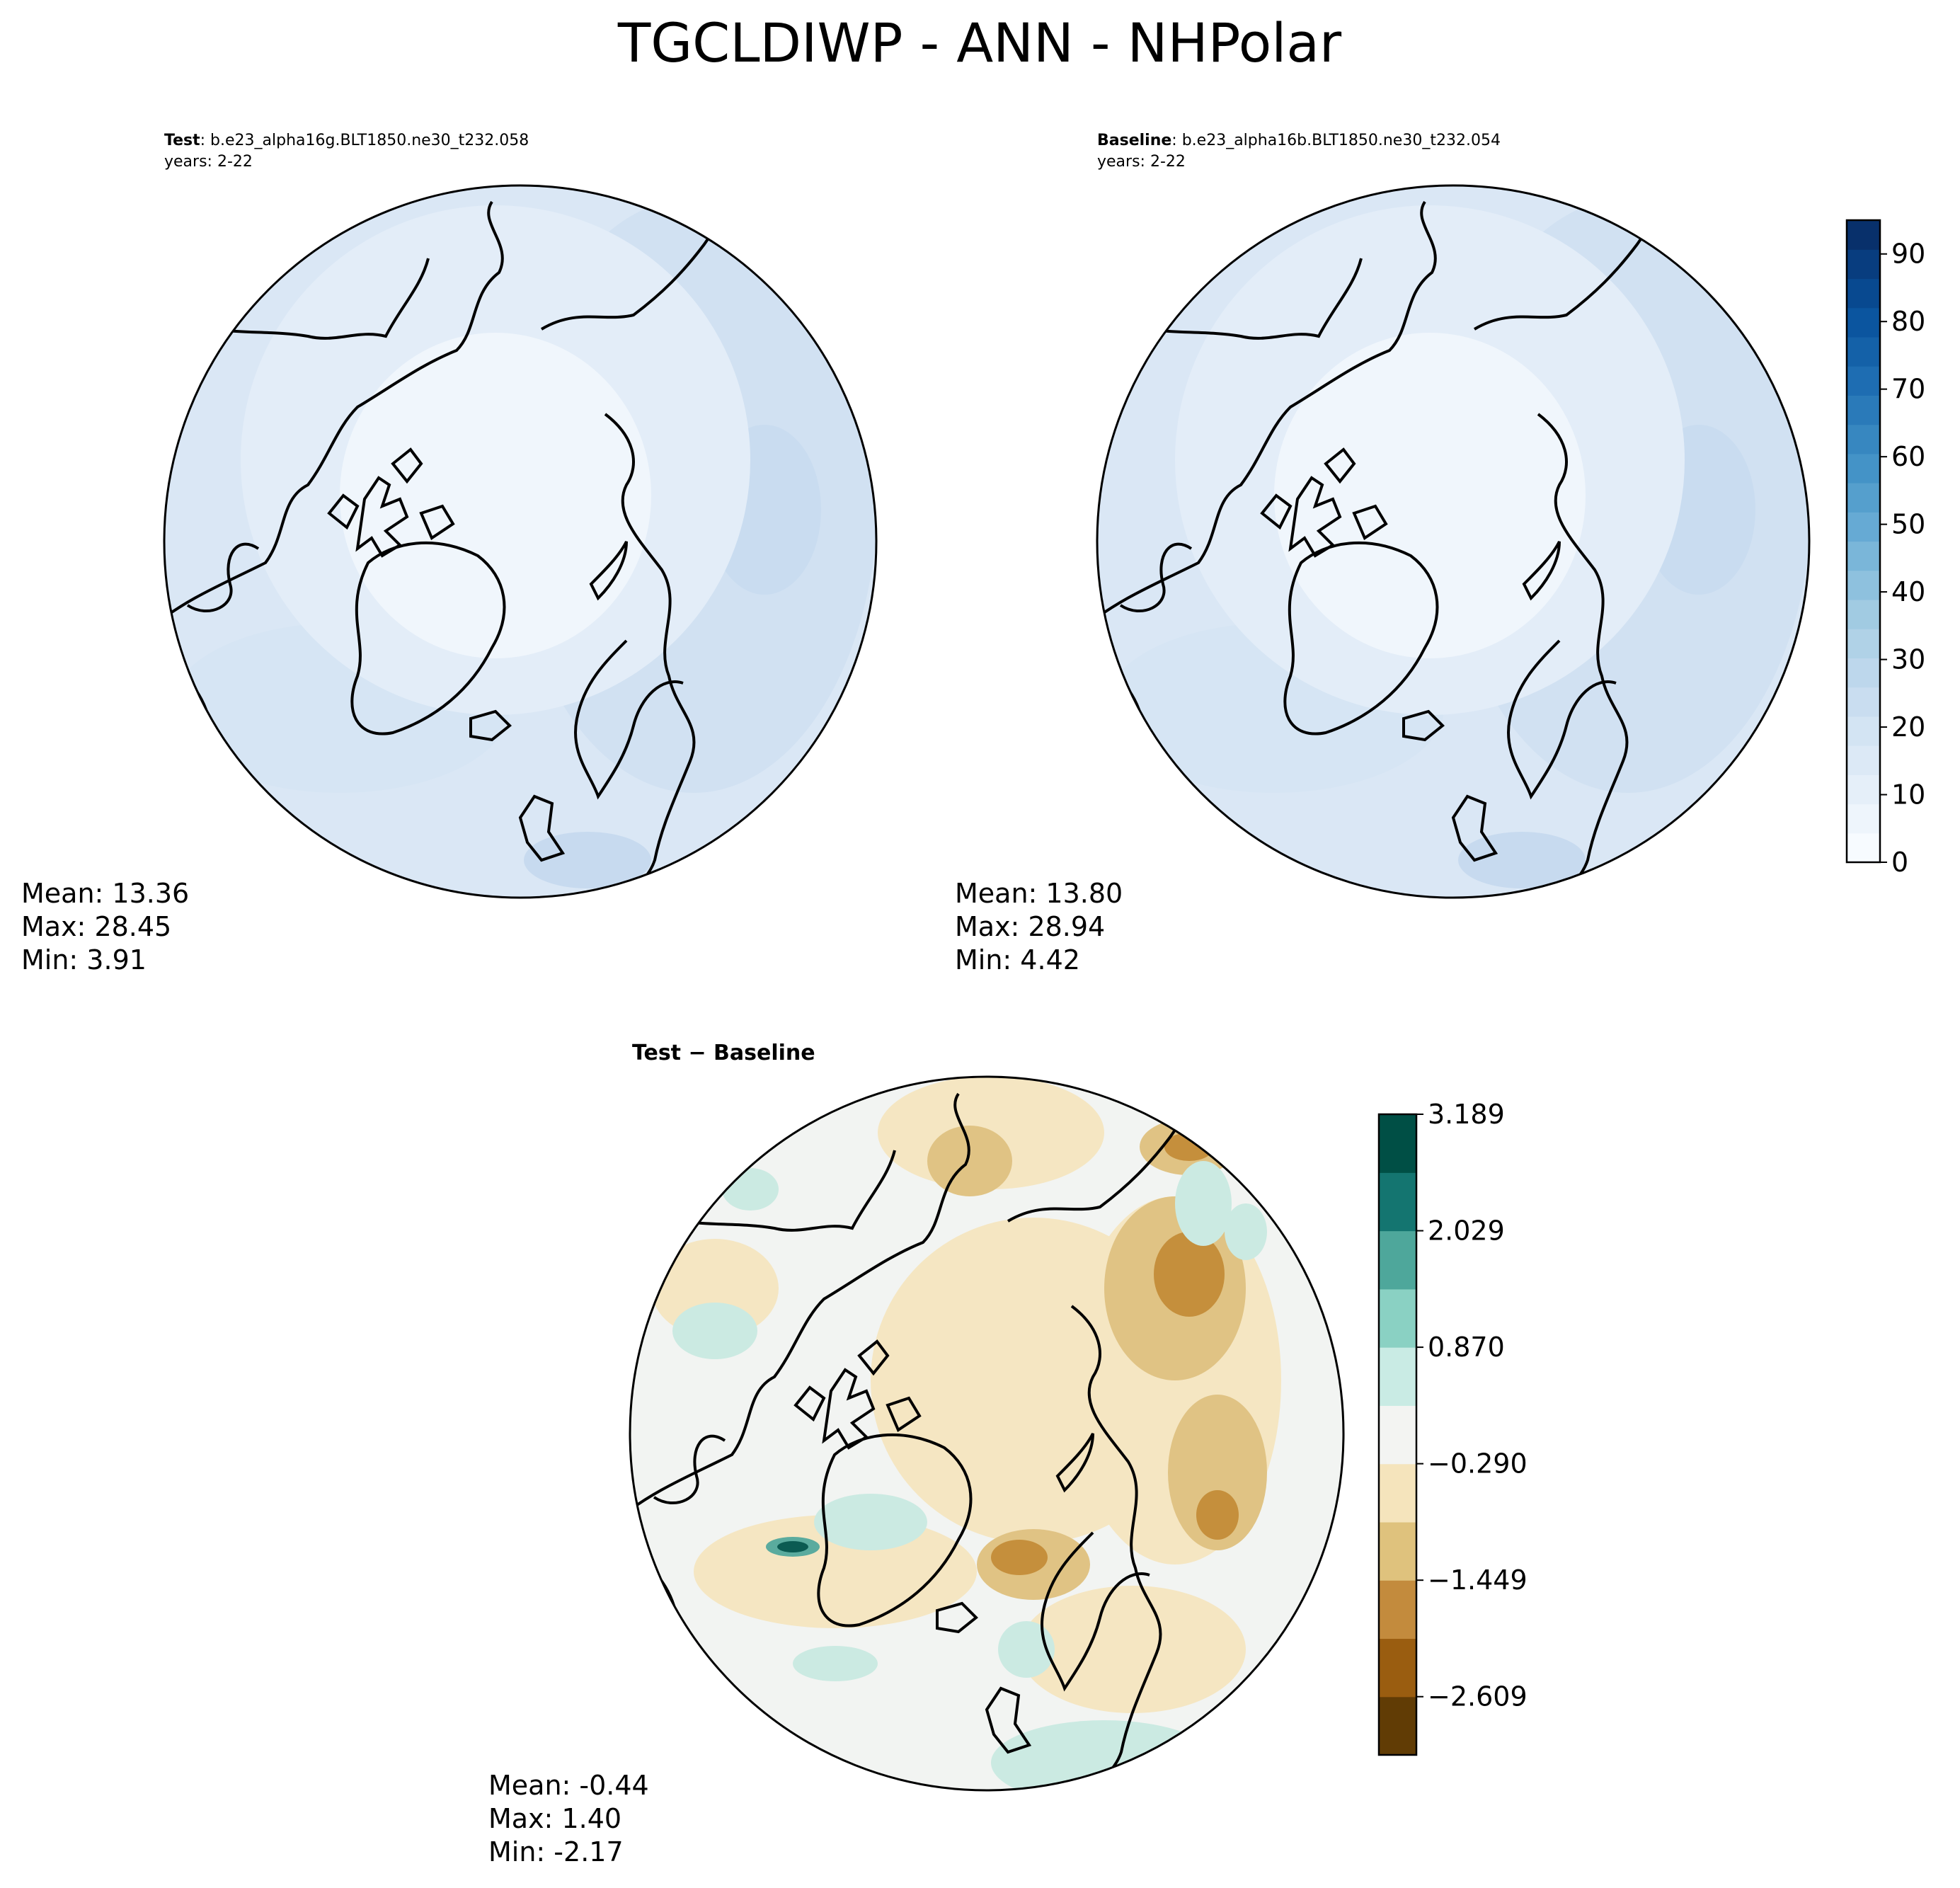  Describe the element at coordinates (1030, 927) in the screenshot. I see `panel-baseline-max: Max: 28.94` at that location.